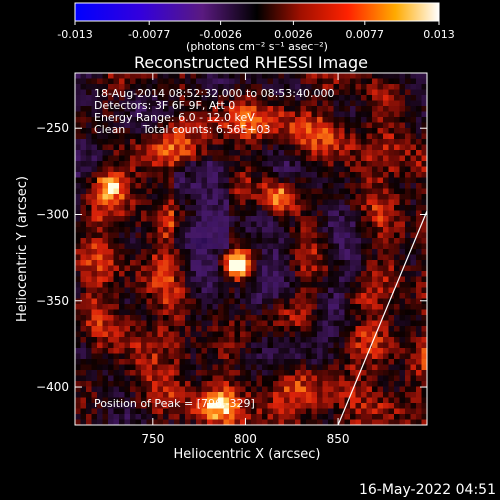  Describe the element at coordinates (220, 34) in the screenshot. I see `colorbar-tick-label: -0.0026` at that location.